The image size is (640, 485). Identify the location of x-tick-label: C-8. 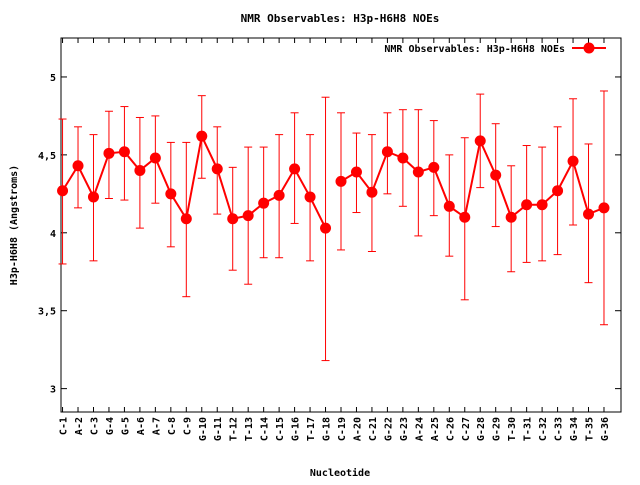
(172, 426).